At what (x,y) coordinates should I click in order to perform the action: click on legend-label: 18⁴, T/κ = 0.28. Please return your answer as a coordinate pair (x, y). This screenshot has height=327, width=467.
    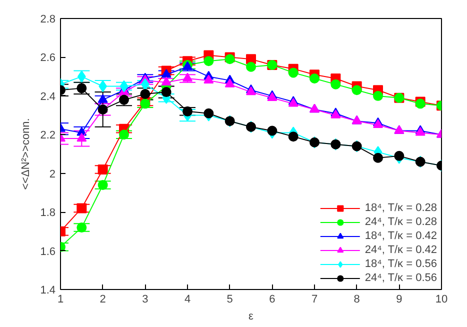
    Looking at the image, I should click on (400, 208).